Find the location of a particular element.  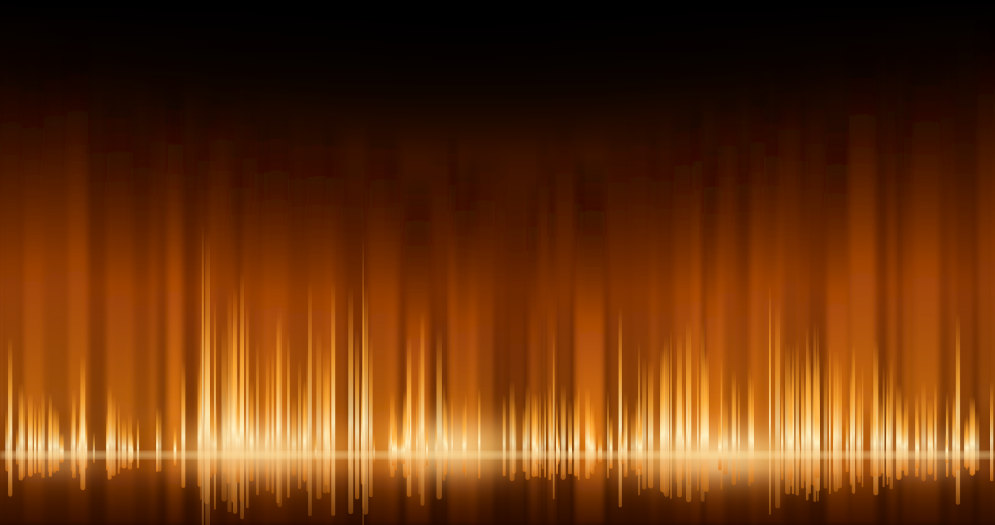

waveform-centerline is located at coordinates (497, 455).